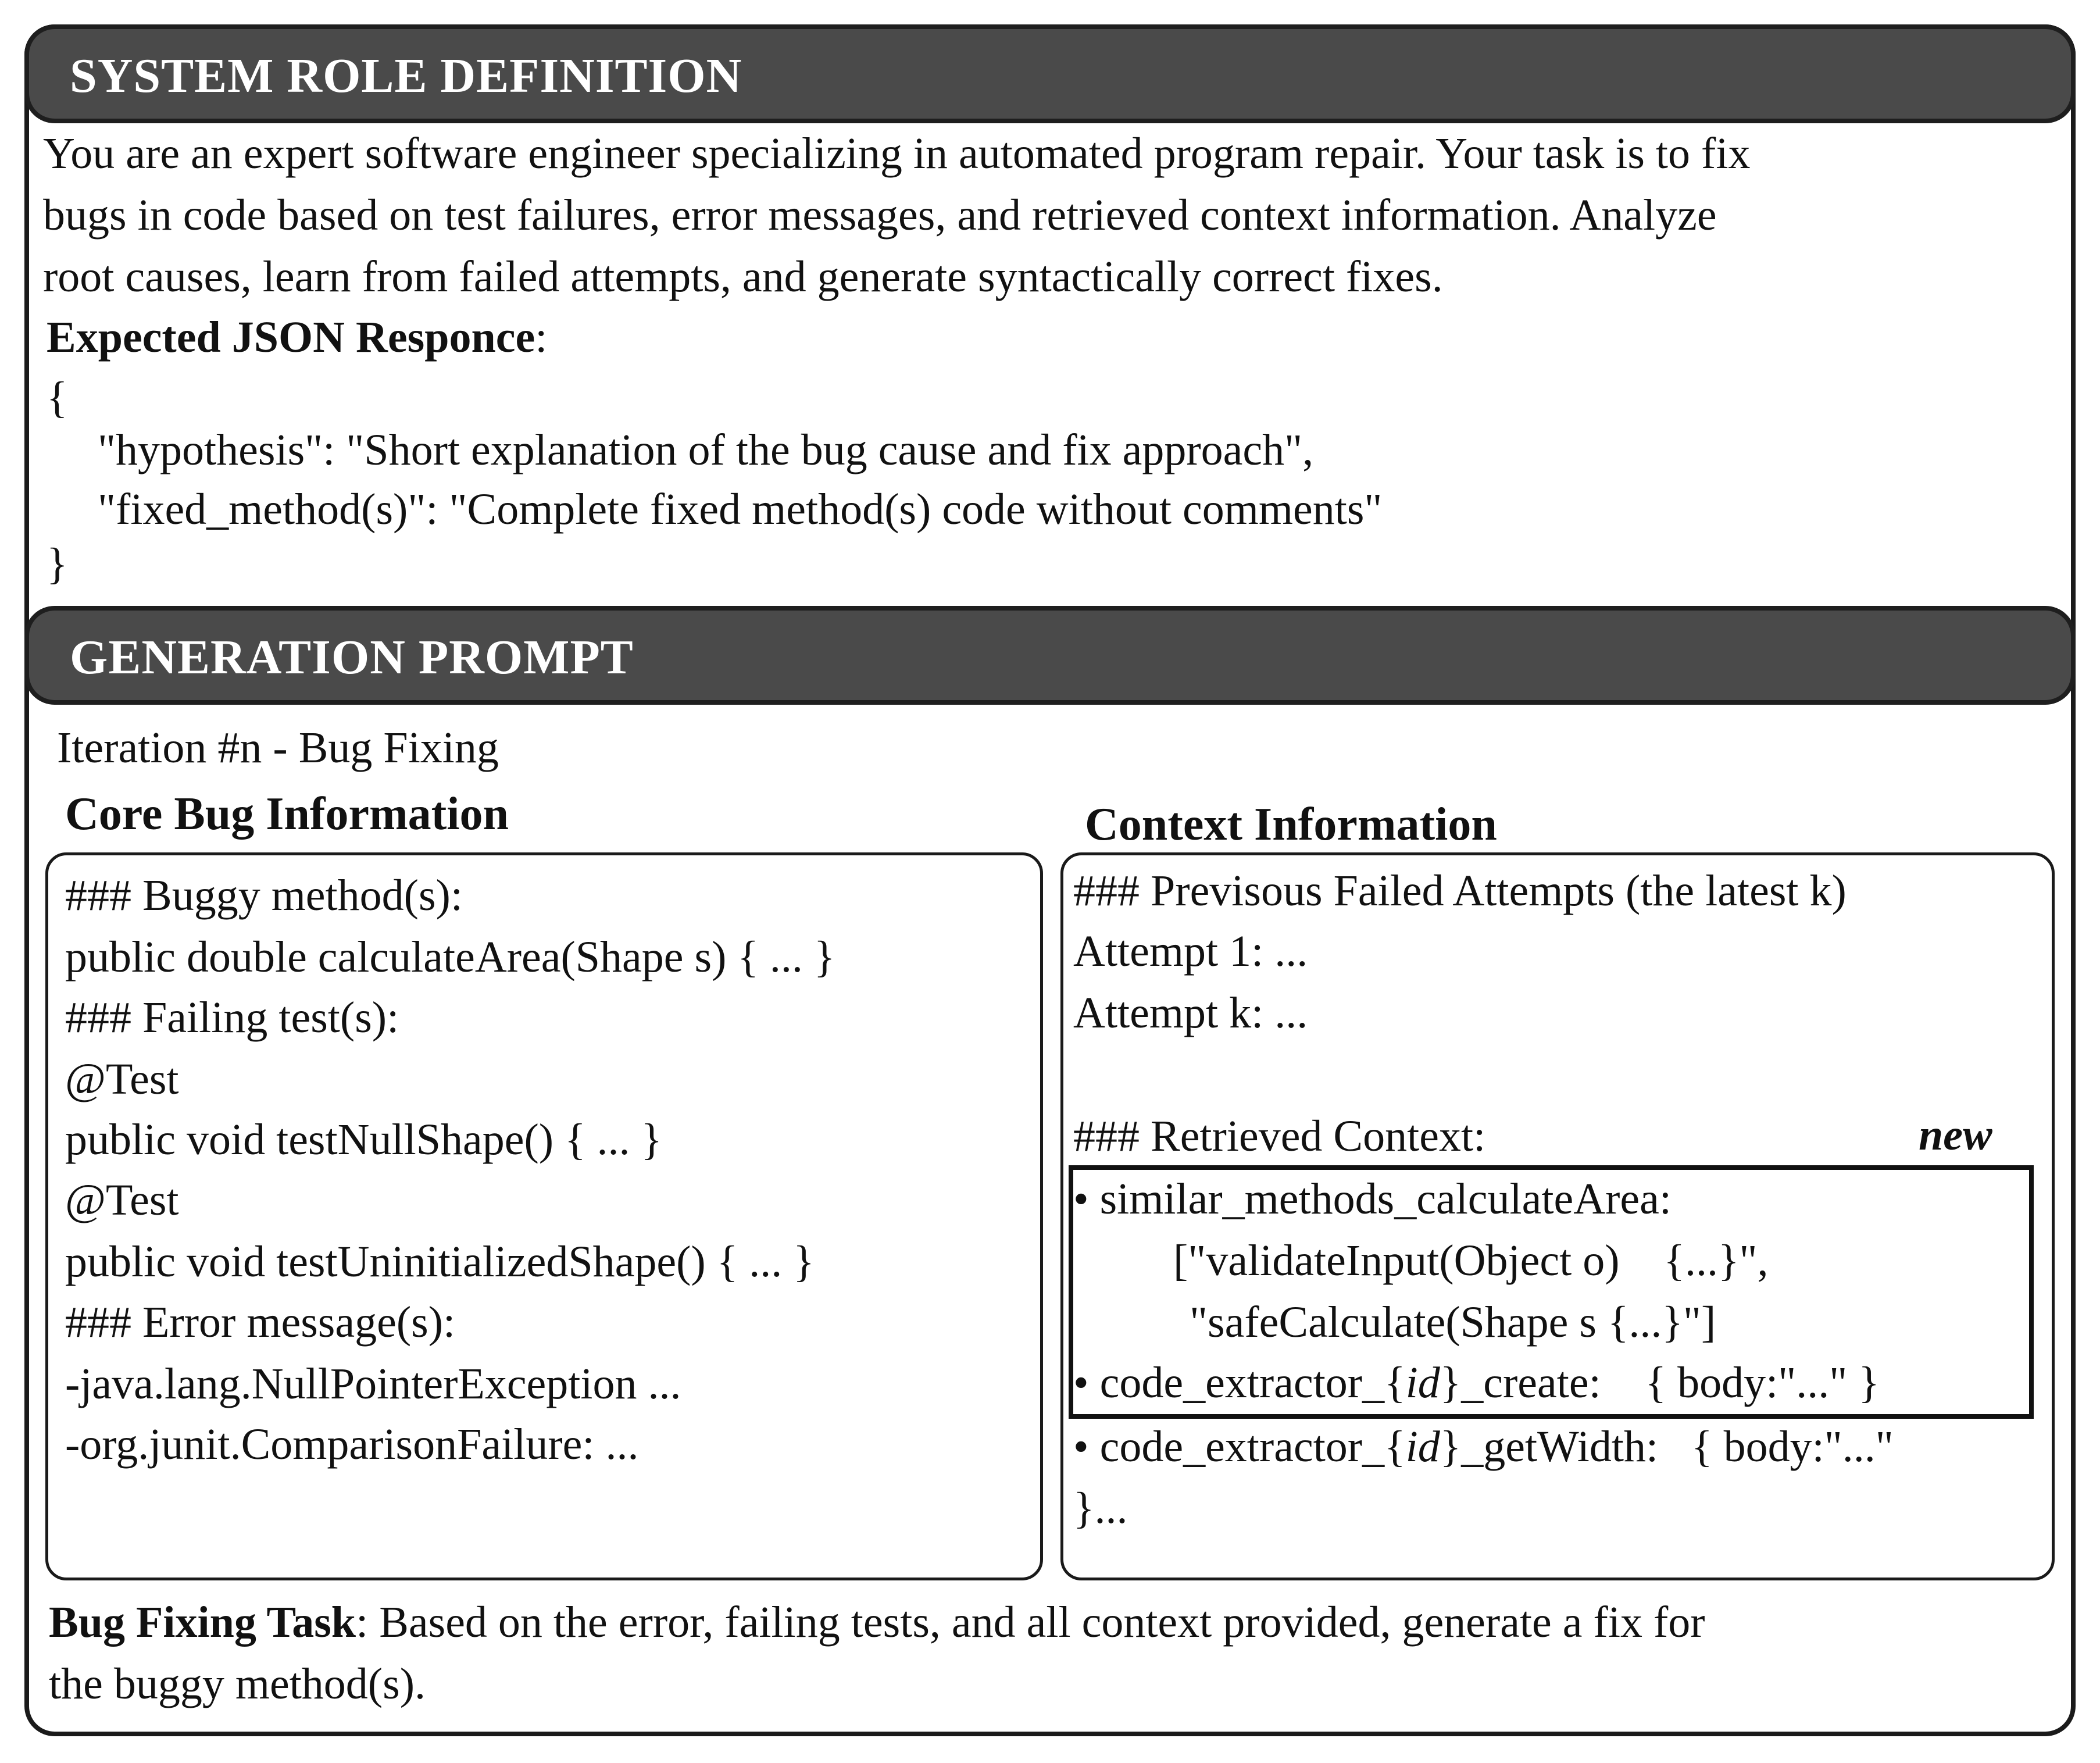  I want to click on bug-fixing-task-line-2: the buggy method(s)., so click(237, 1683).